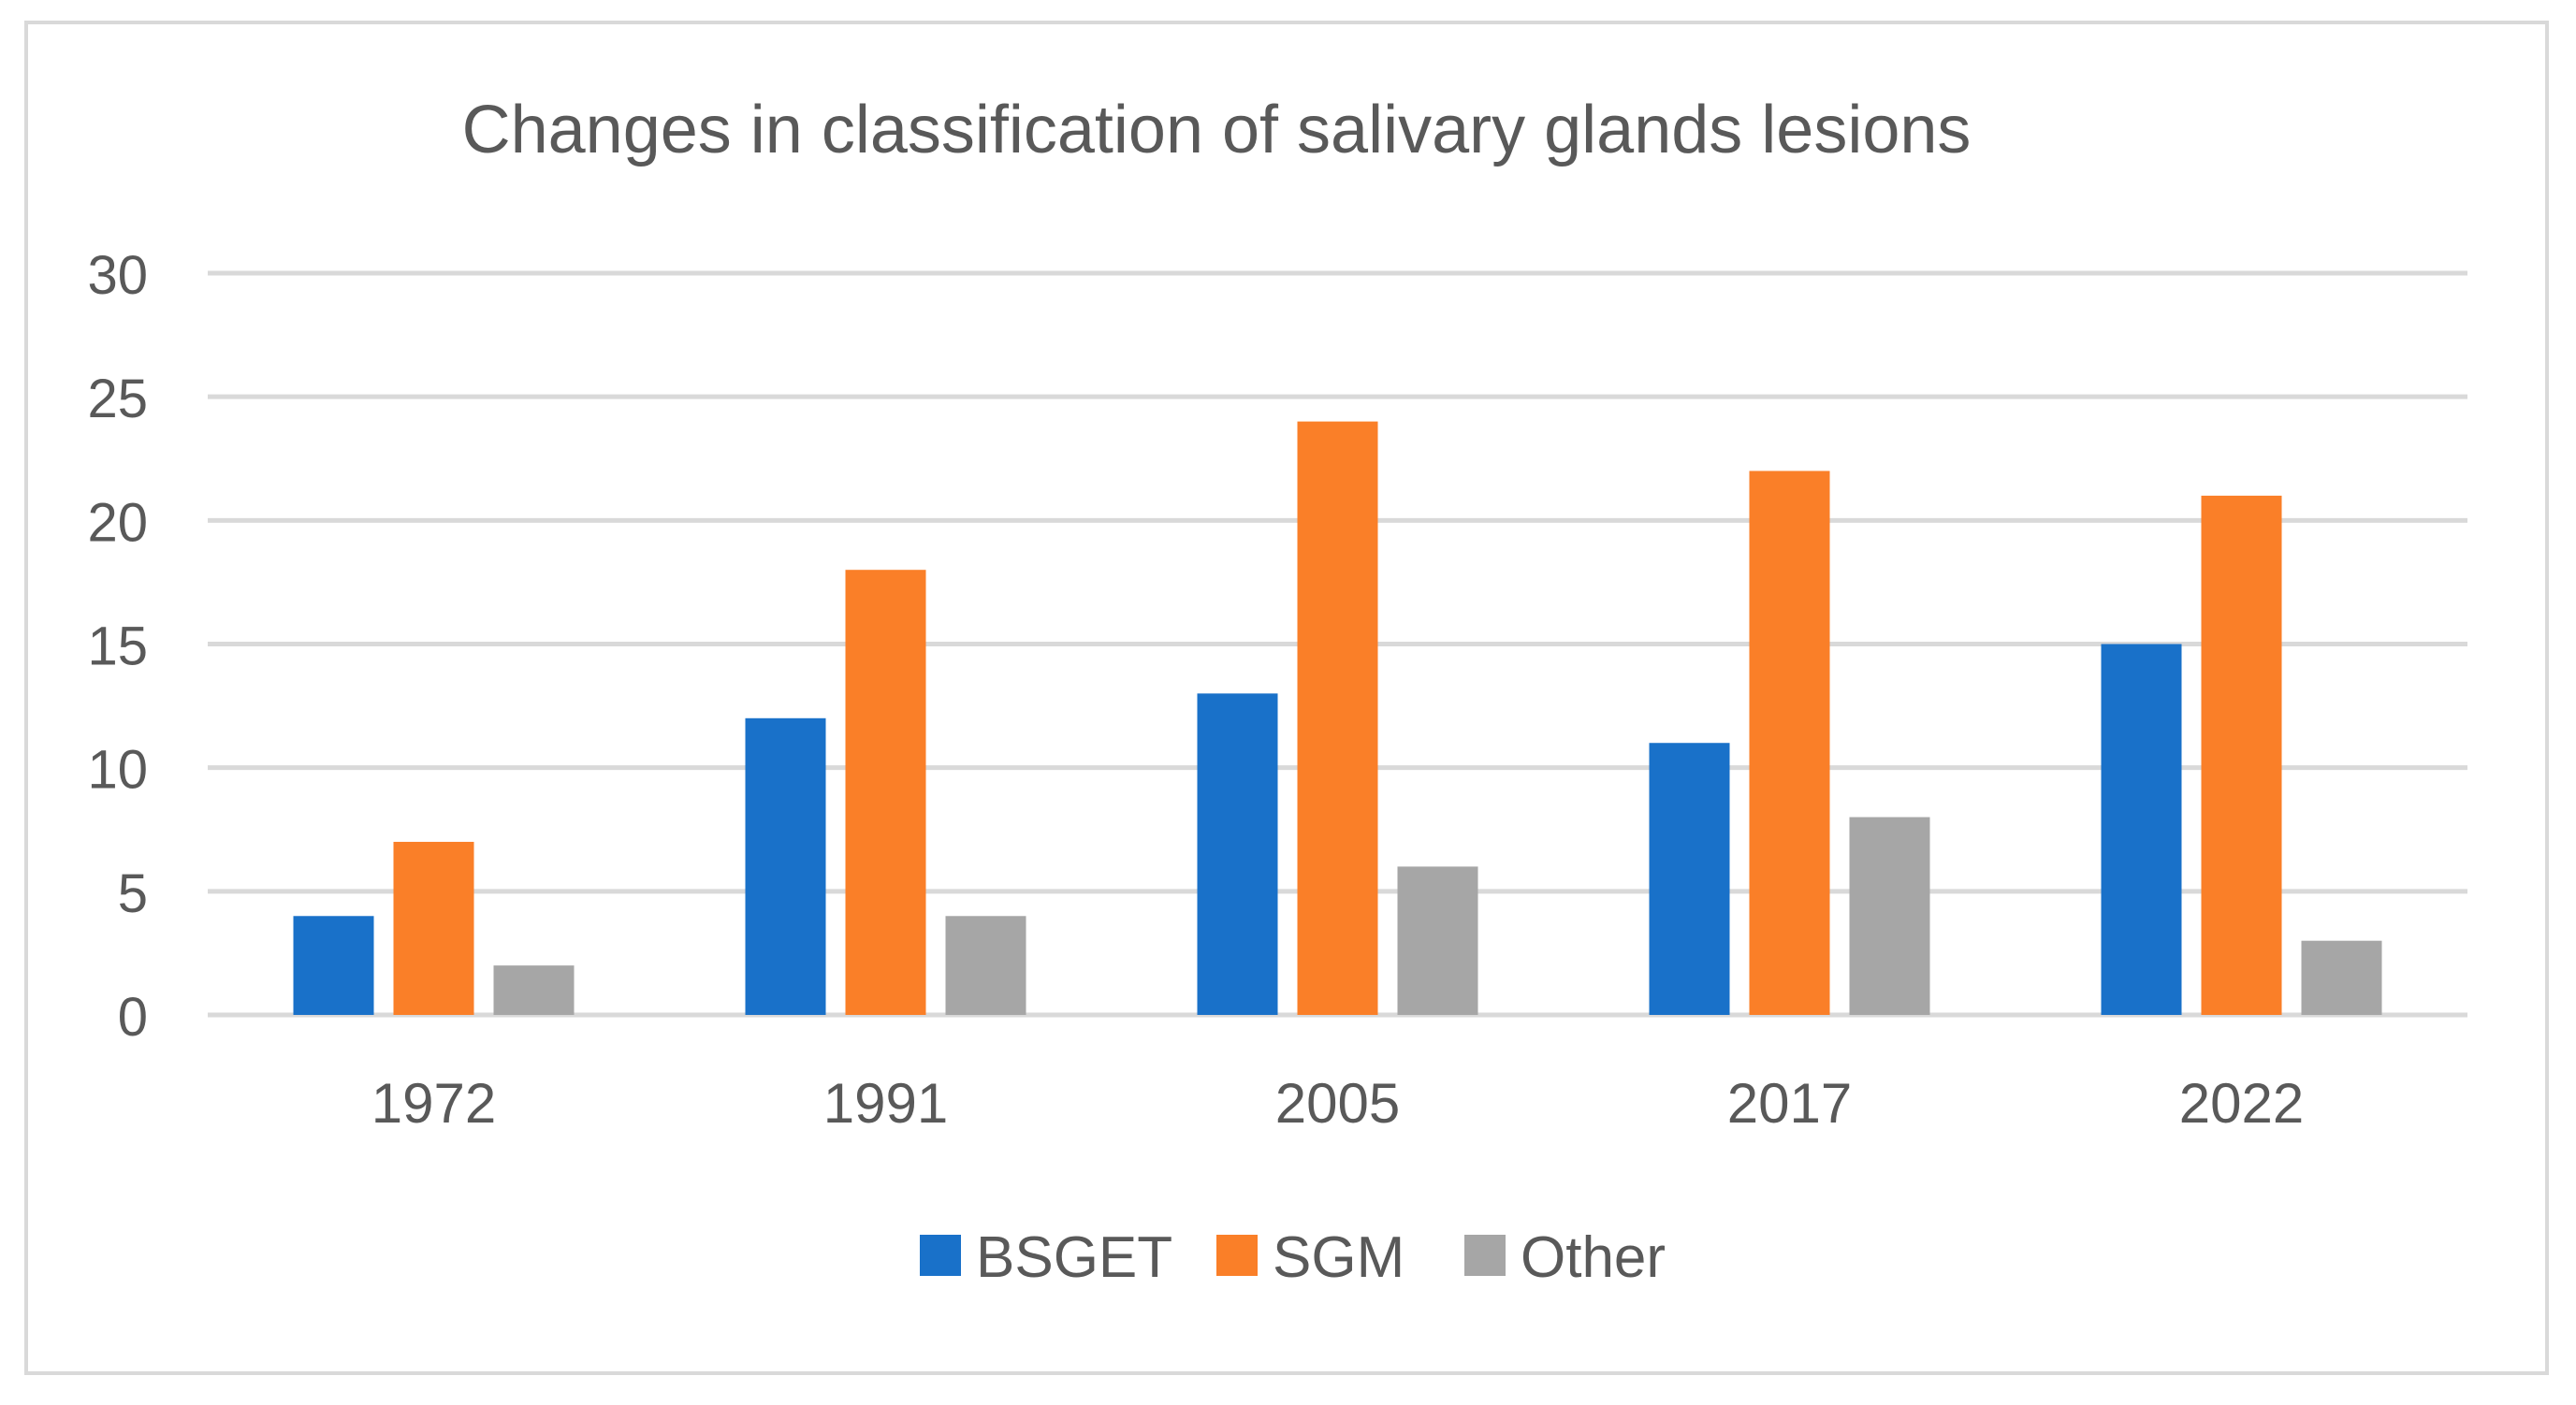 This screenshot has width=2576, height=1405. What do you see at coordinates (1437, 940) in the screenshot?
I see `bar-other-2005` at bounding box center [1437, 940].